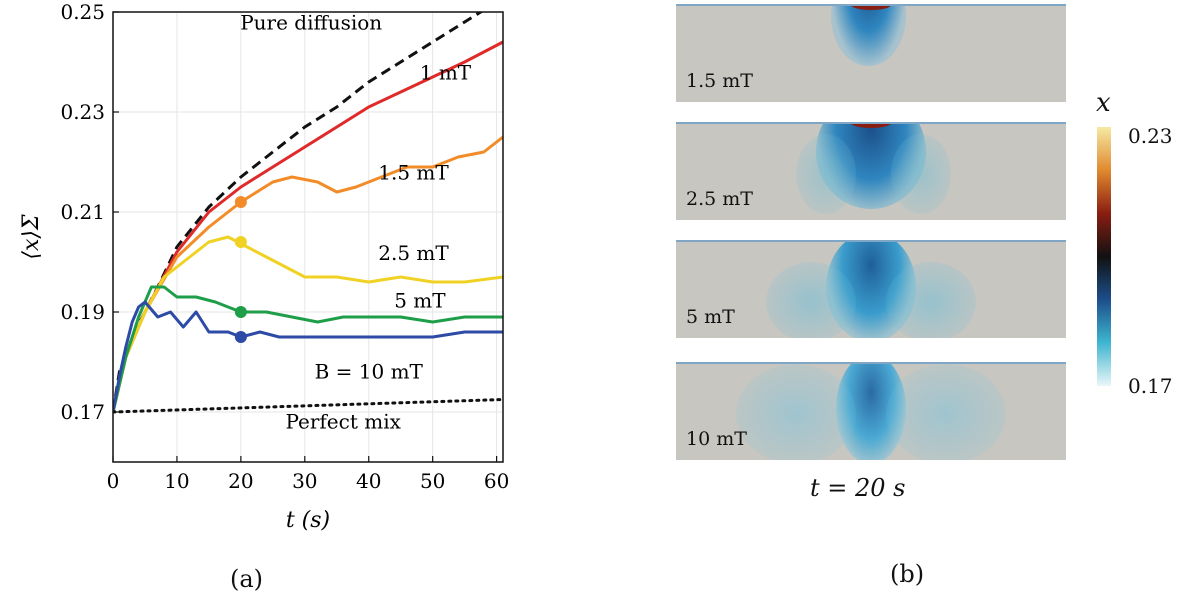 This screenshot has width=1195, height=601. Describe the element at coordinates (871, 53) in the screenshot. I see `field-snapshot-1.5mT: 1.5 mT` at that location.